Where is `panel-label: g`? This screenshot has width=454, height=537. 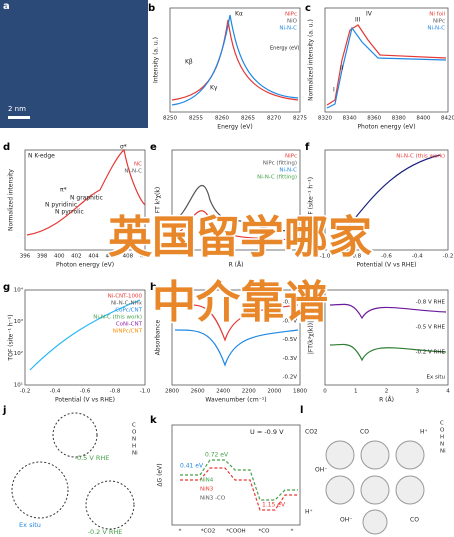
panel-label: g is located at coordinates (6, 287).